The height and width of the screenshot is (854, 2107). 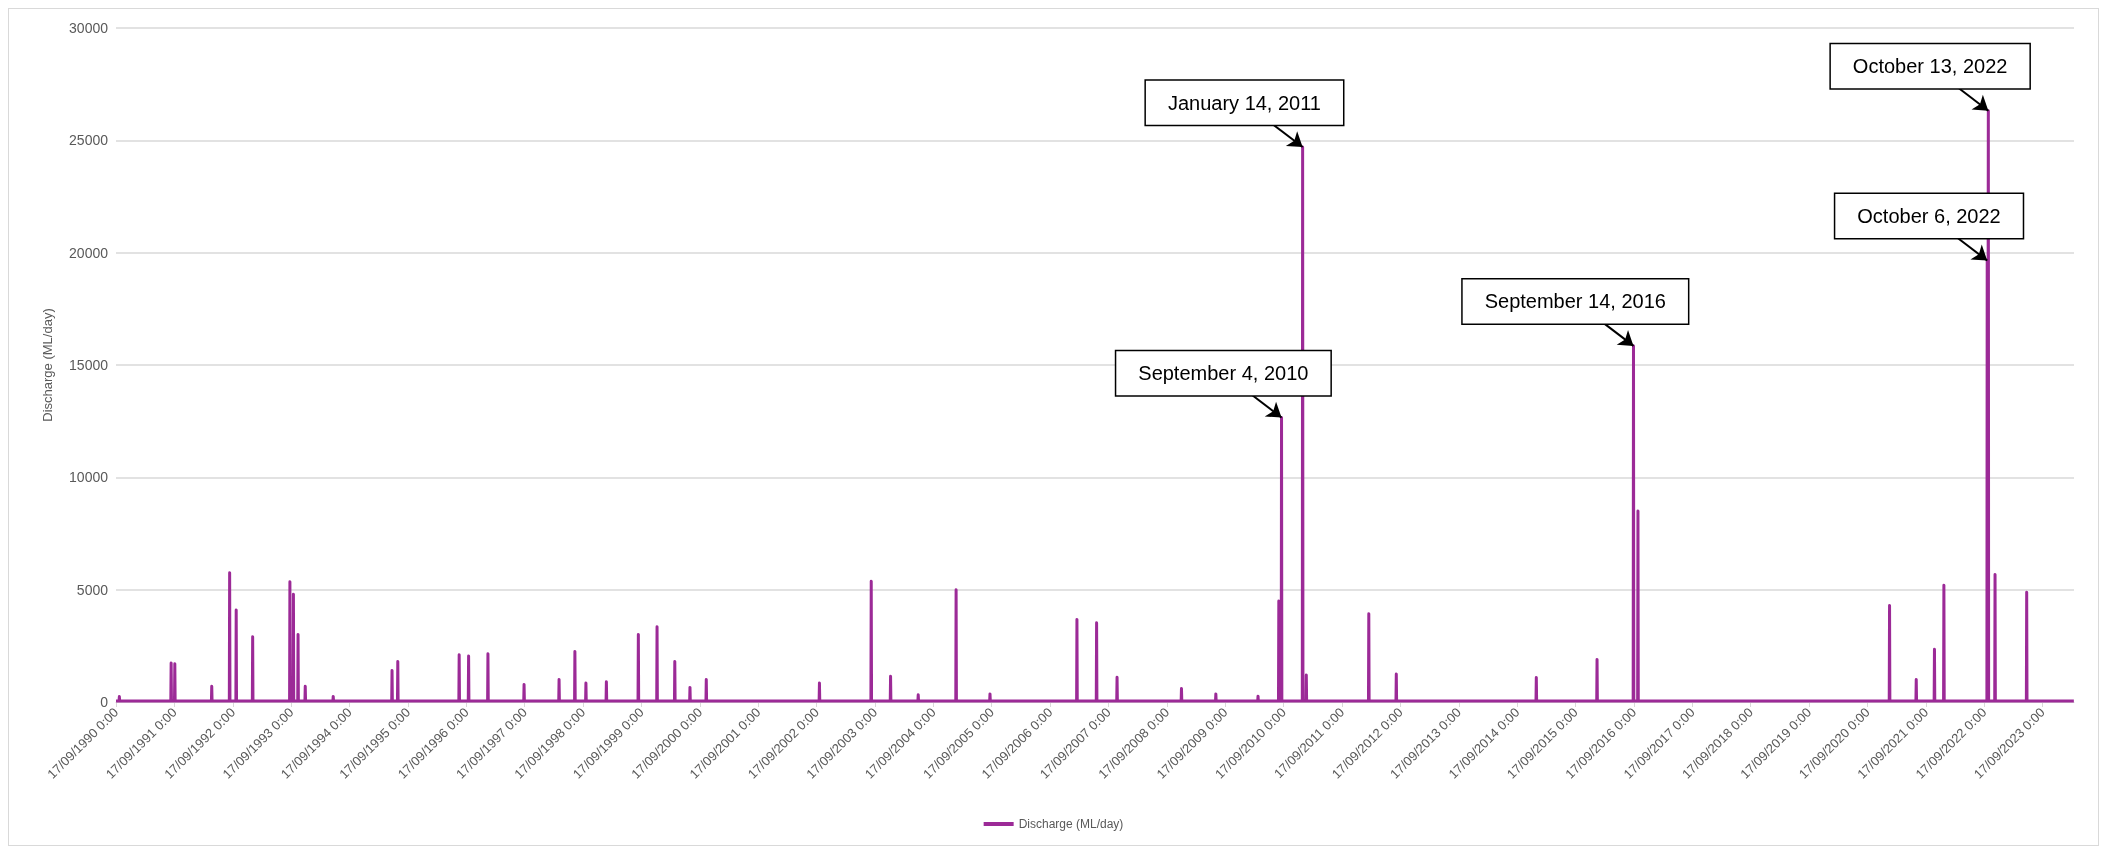 What do you see at coordinates (1930, 66) in the screenshot?
I see `annotation: October 13, 2022` at bounding box center [1930, 66].